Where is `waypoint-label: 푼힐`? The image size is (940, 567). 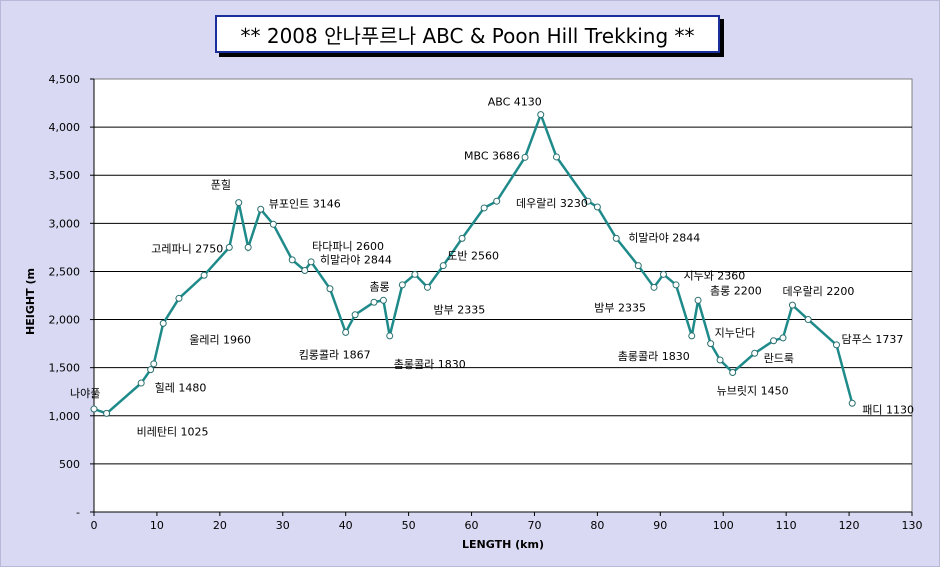
waypoint-label: 푼힐 is located at coordinates (221, 185).